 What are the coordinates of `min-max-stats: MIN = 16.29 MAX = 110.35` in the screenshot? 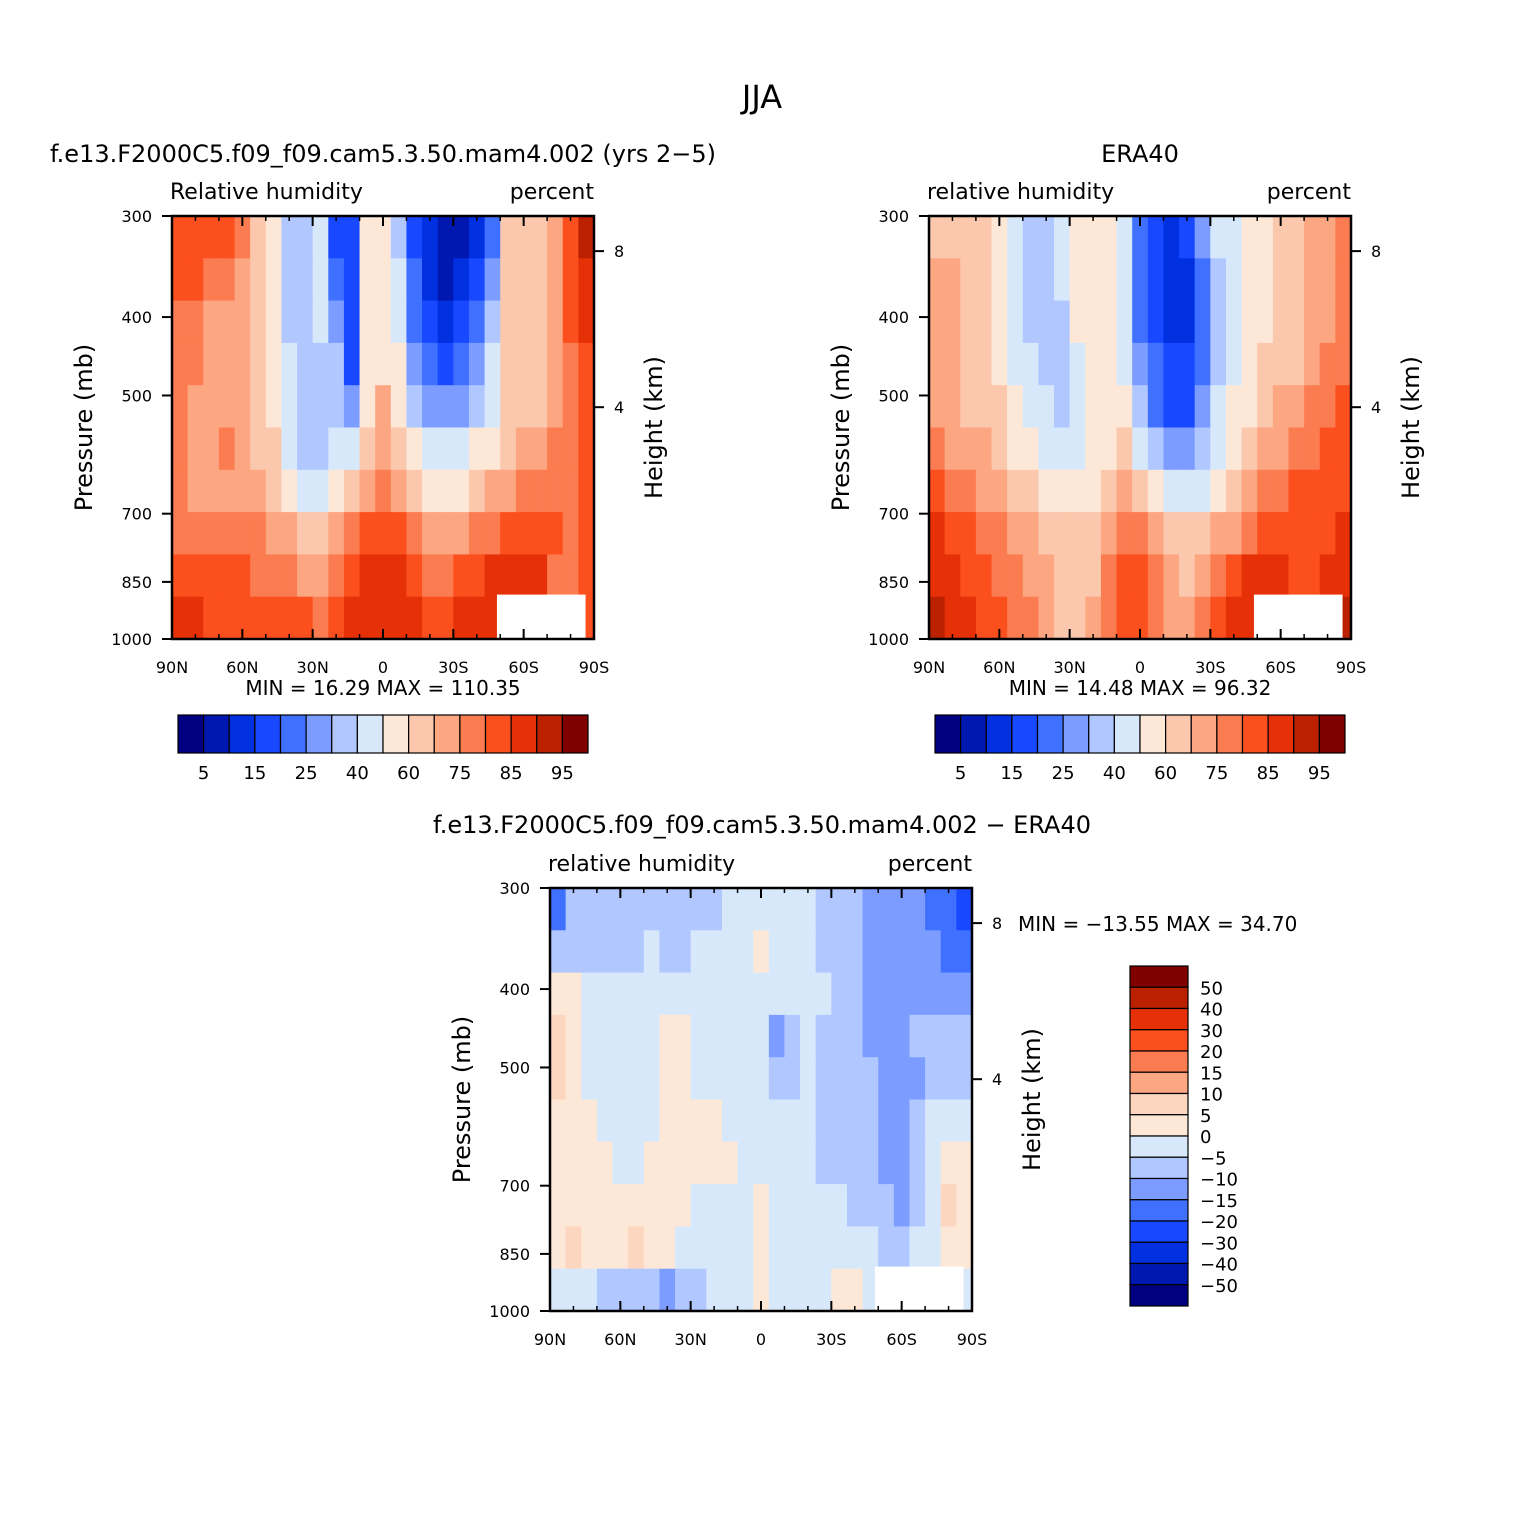 It's located at (382, 688).